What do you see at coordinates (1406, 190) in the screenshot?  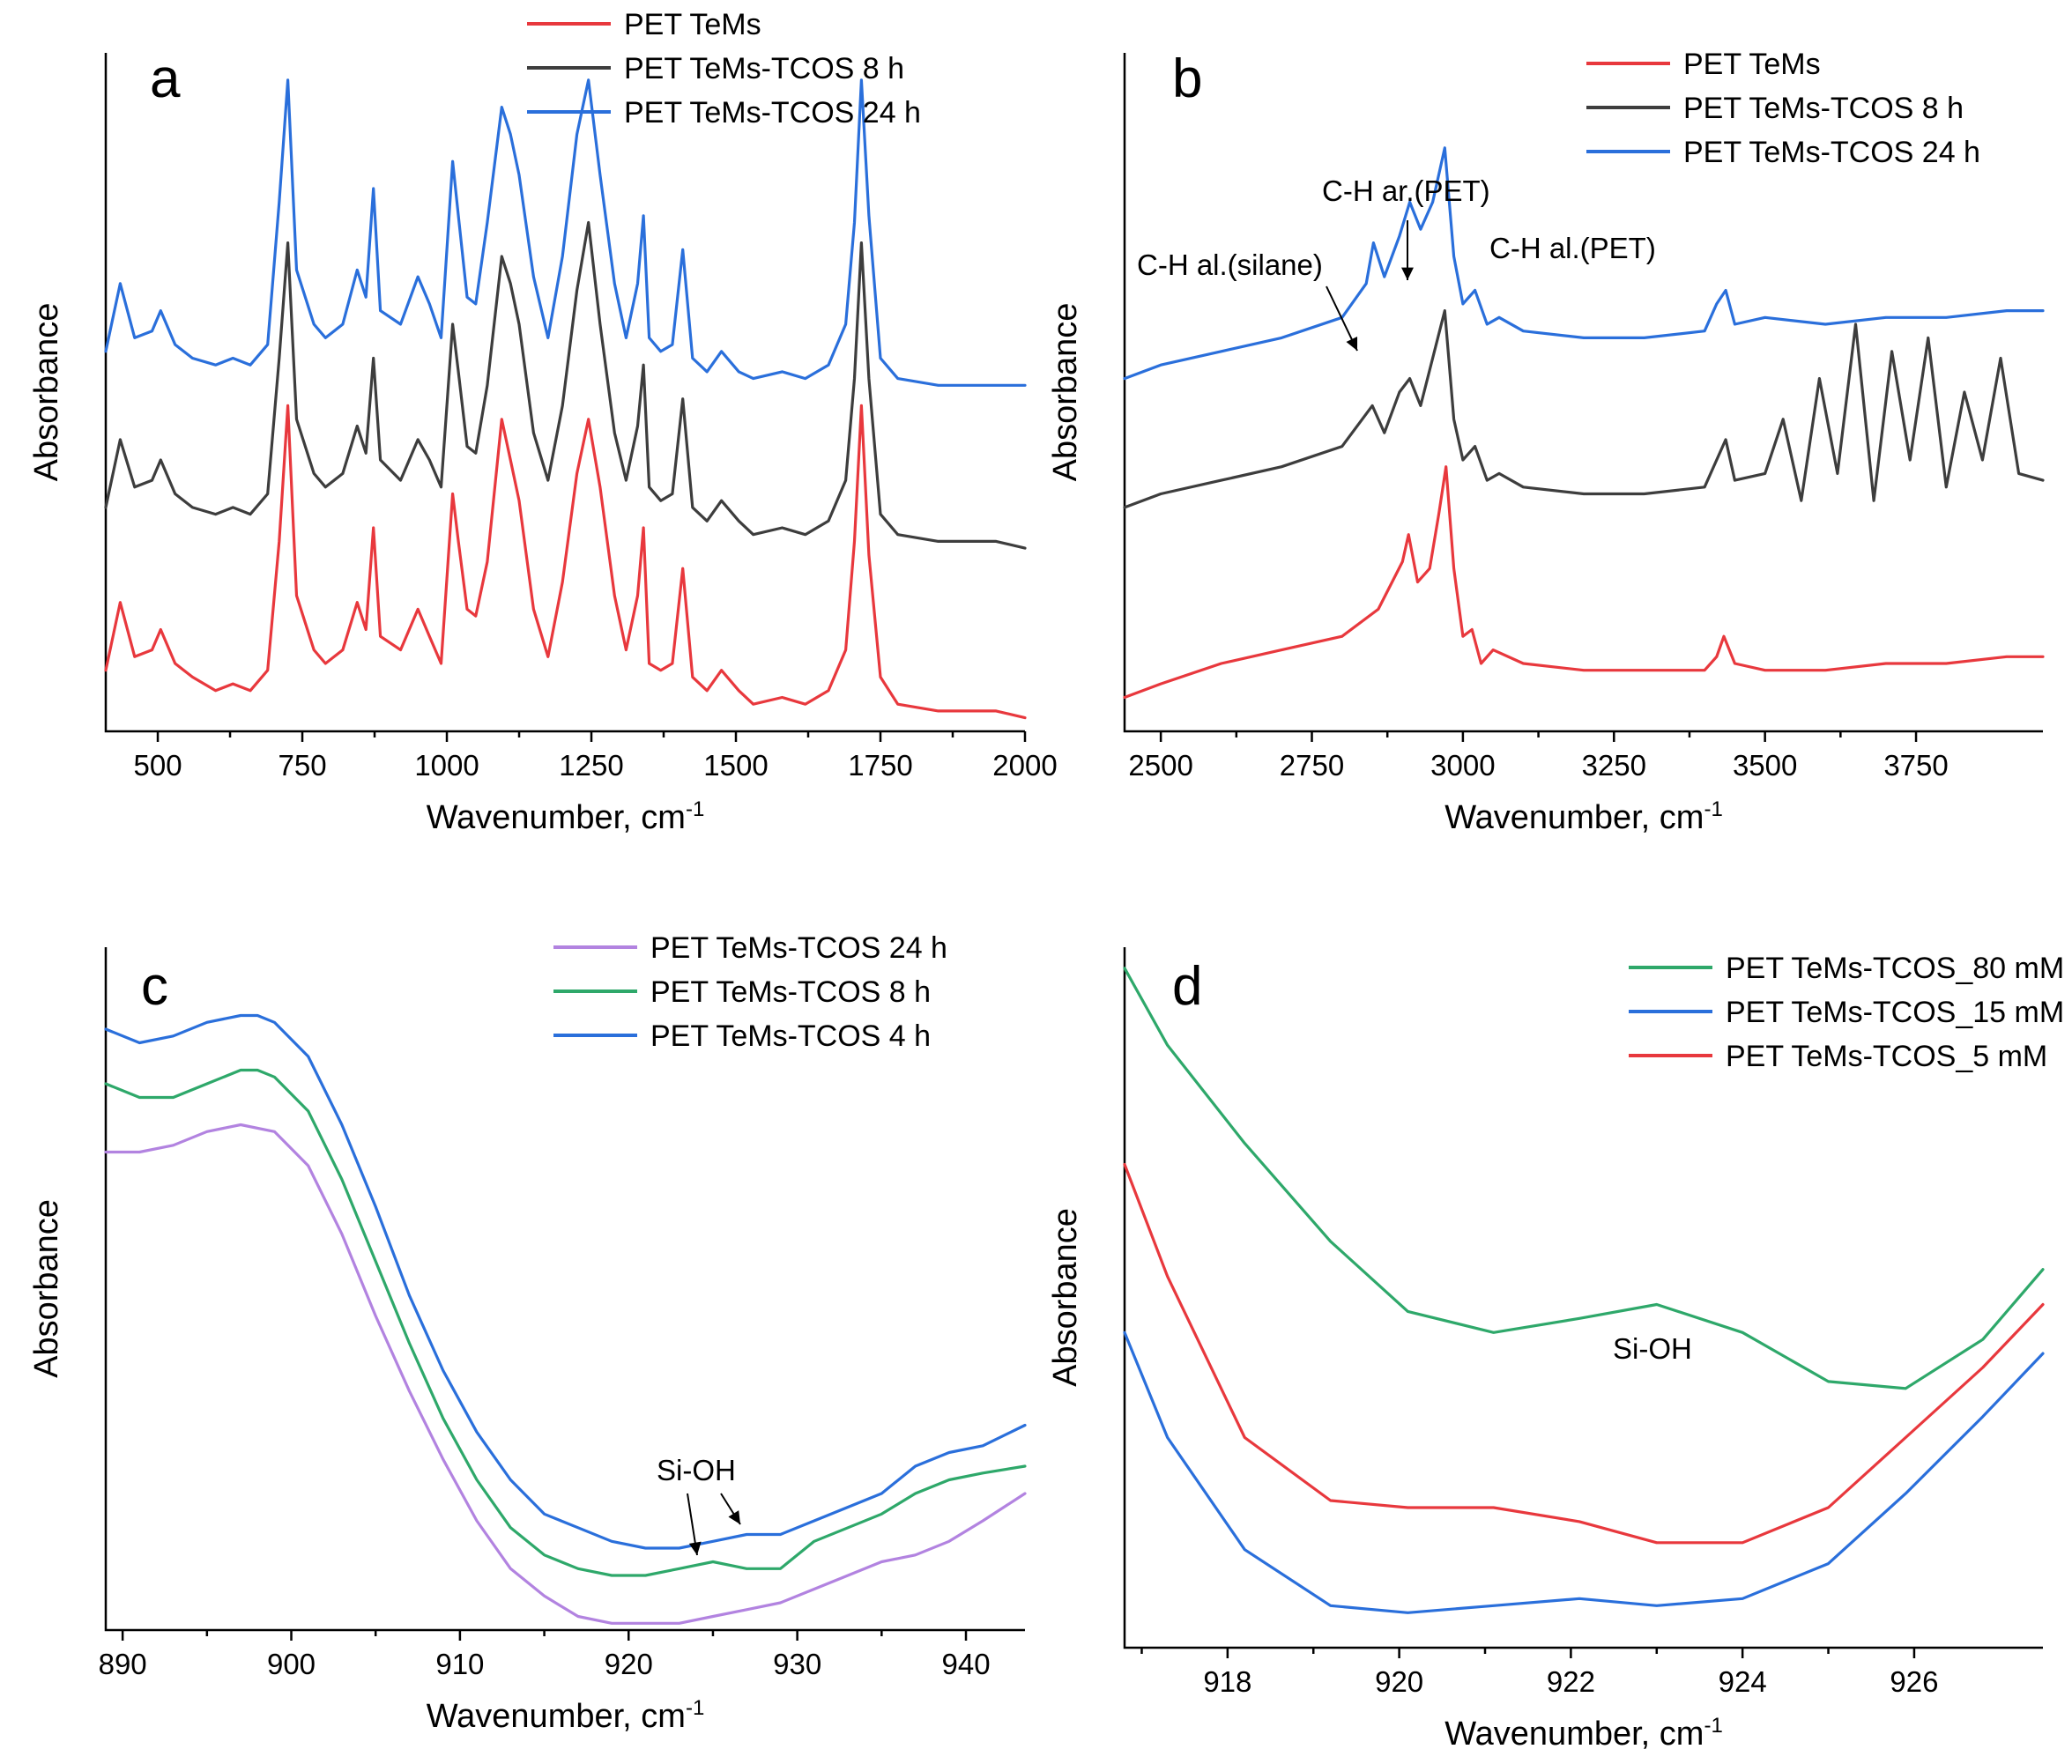 I see `annotation-label: C-H ar.(PET)` at bounding box center [1406, 190].